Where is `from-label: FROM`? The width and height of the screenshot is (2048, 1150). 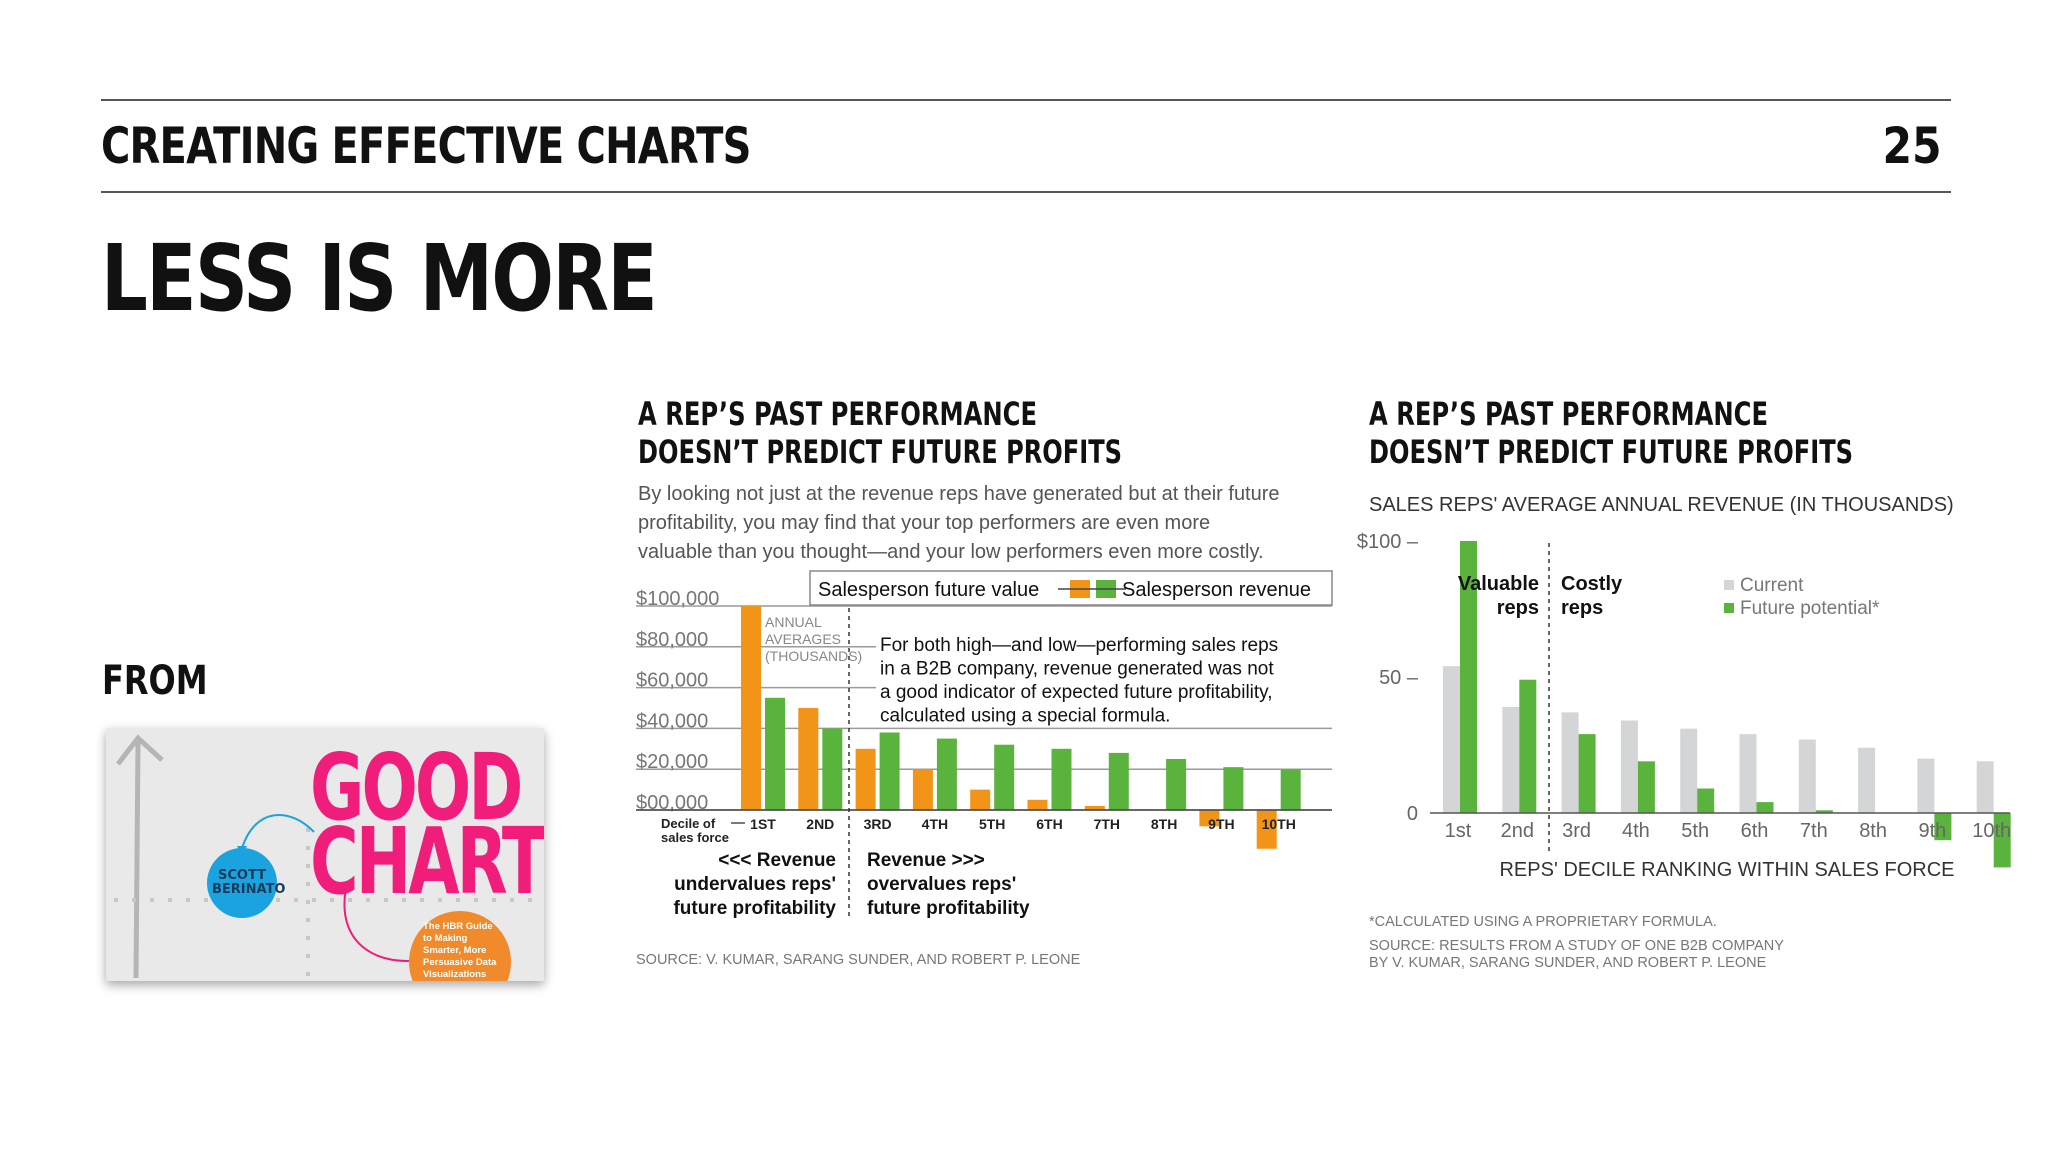 from-label: FROM is located at coordinates (155, 681).